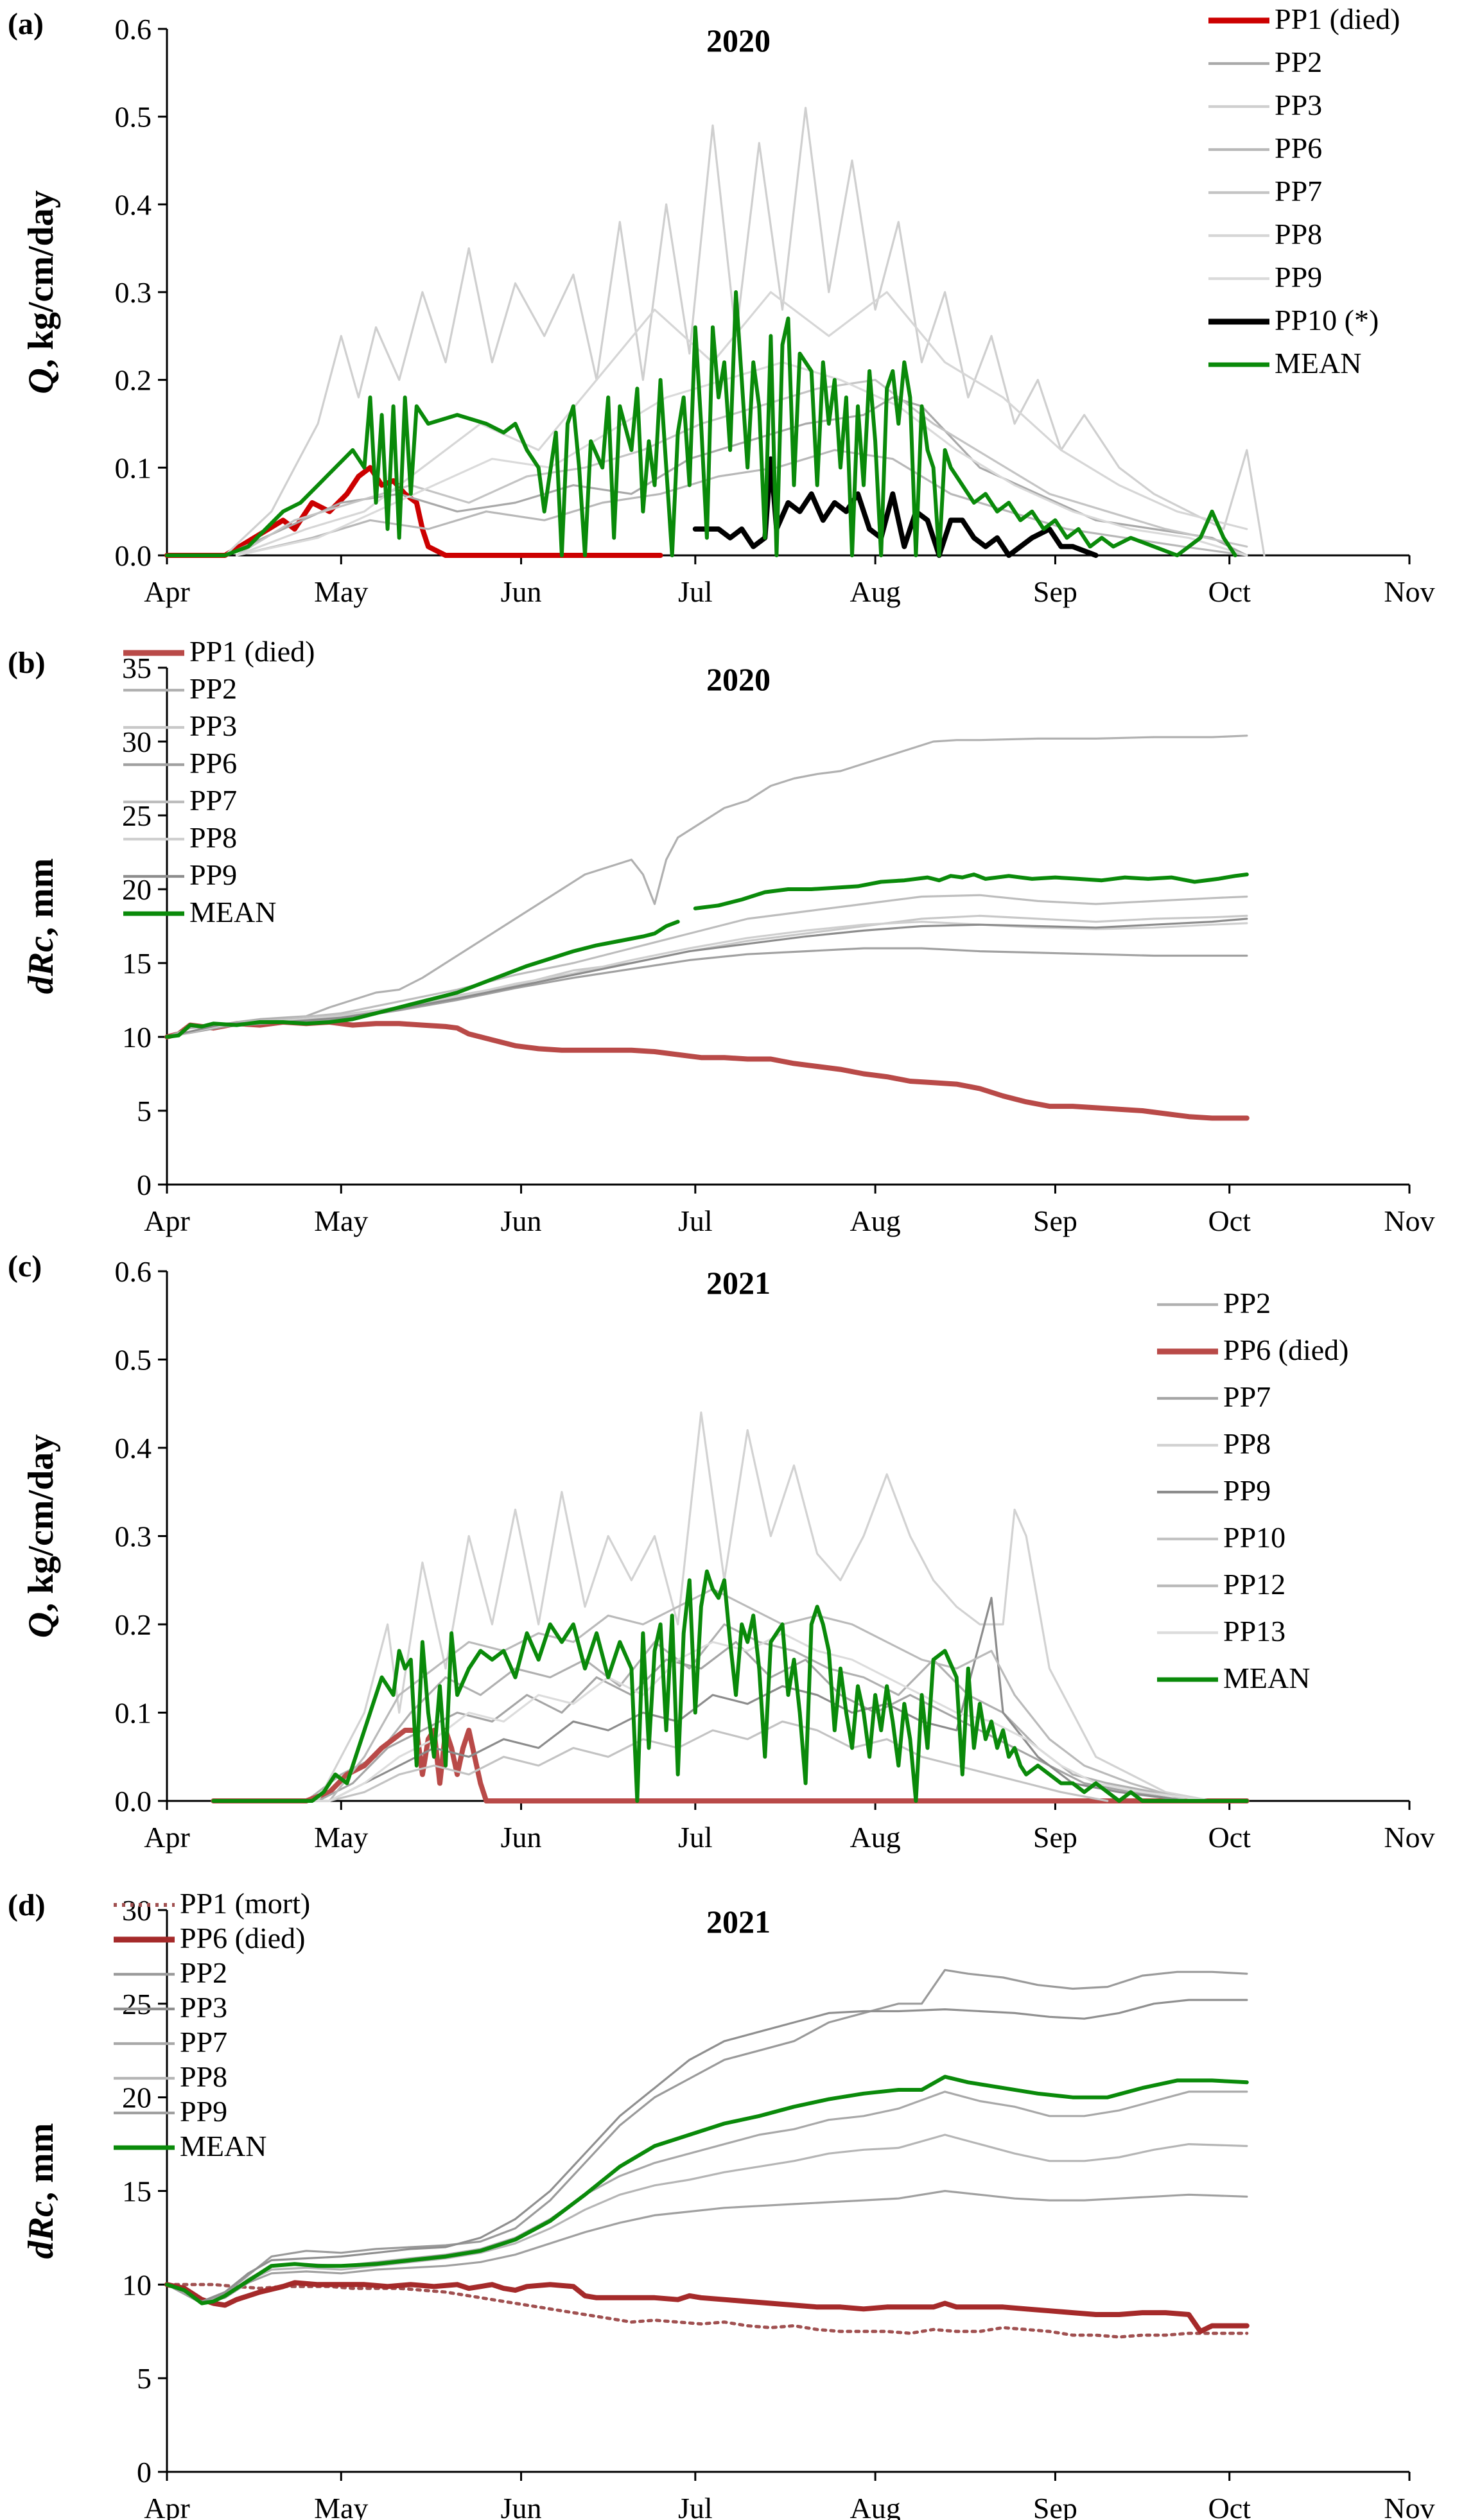  Describe the element at coordinates (27, 663) in the screenshot. I see `panel-label: (b)` at that location.